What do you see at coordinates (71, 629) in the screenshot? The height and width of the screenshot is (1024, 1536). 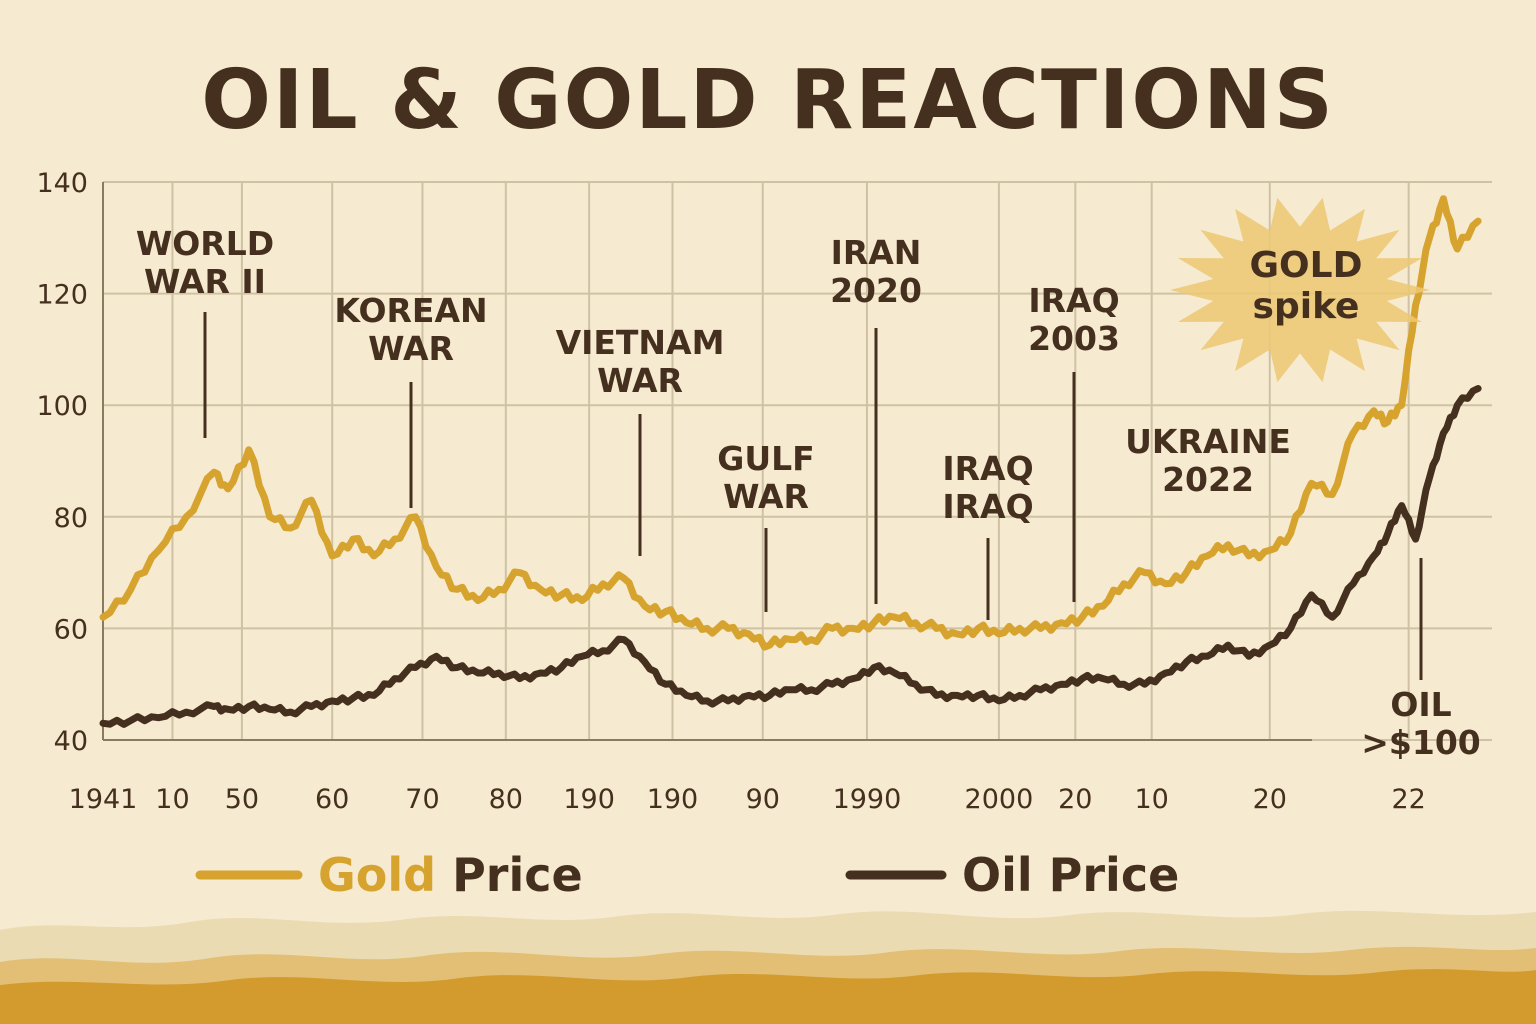 I see `y-tick-label-1: 60` at bounding box center [71, 629].